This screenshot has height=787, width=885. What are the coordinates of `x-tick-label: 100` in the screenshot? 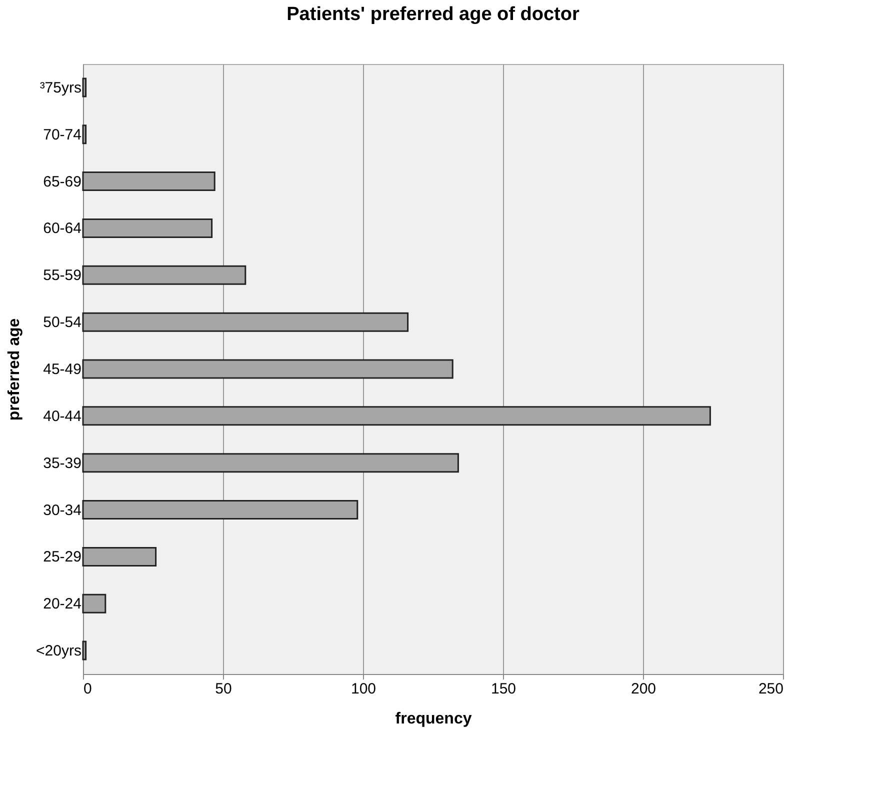 It's located at (363, 689).